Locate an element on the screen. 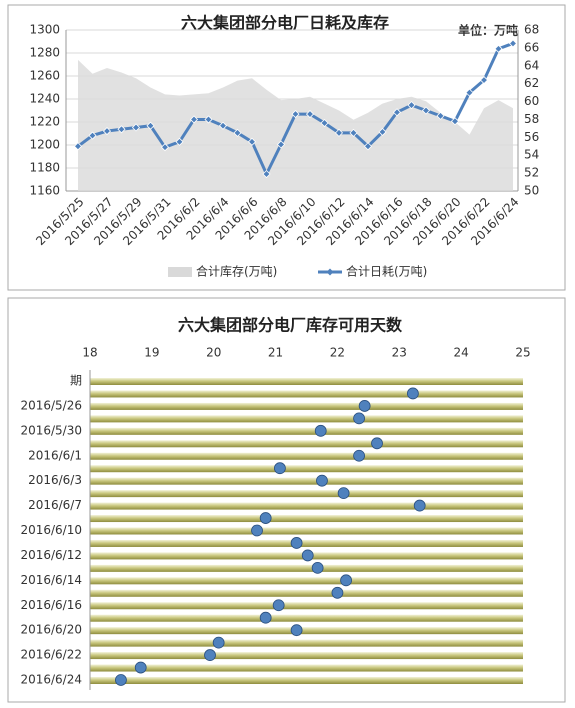 Image resolution: width=575 pixels, height=708 pixels. y-tick-label: 1240 is located at coordinates (44, 99).